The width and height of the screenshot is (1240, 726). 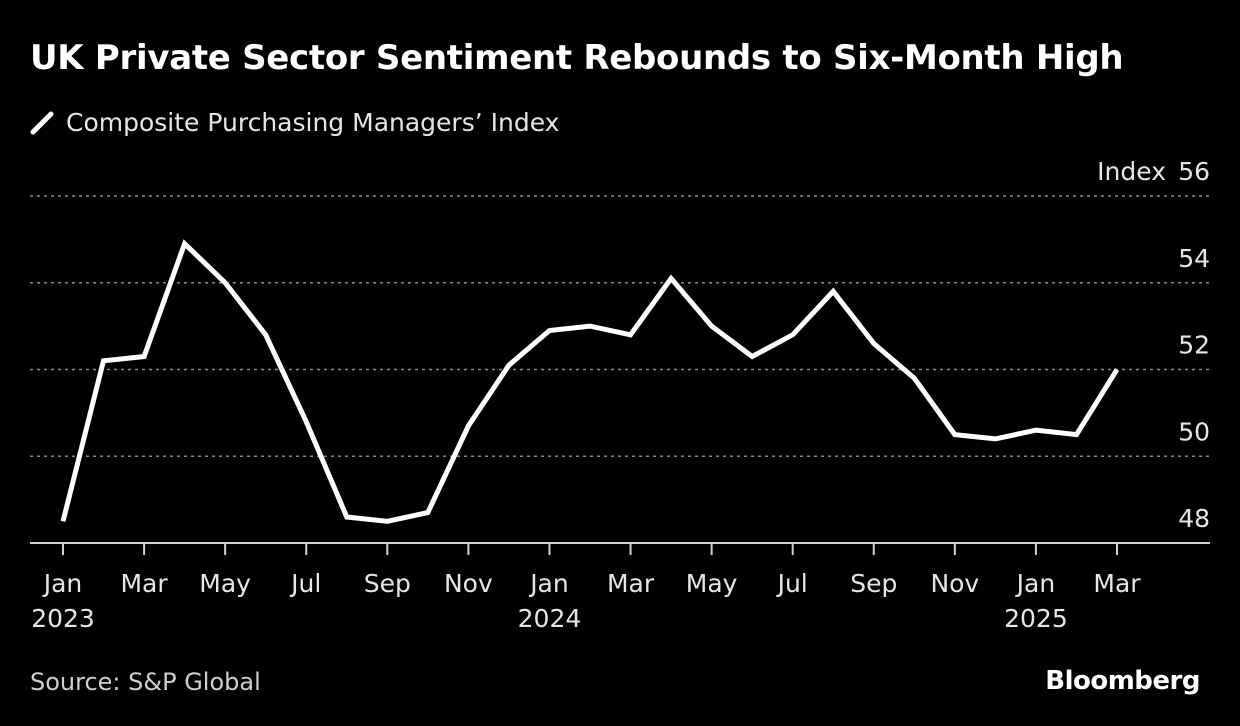 I want to click on y-tick-label-50: 50, so click(x=1194, y=431).